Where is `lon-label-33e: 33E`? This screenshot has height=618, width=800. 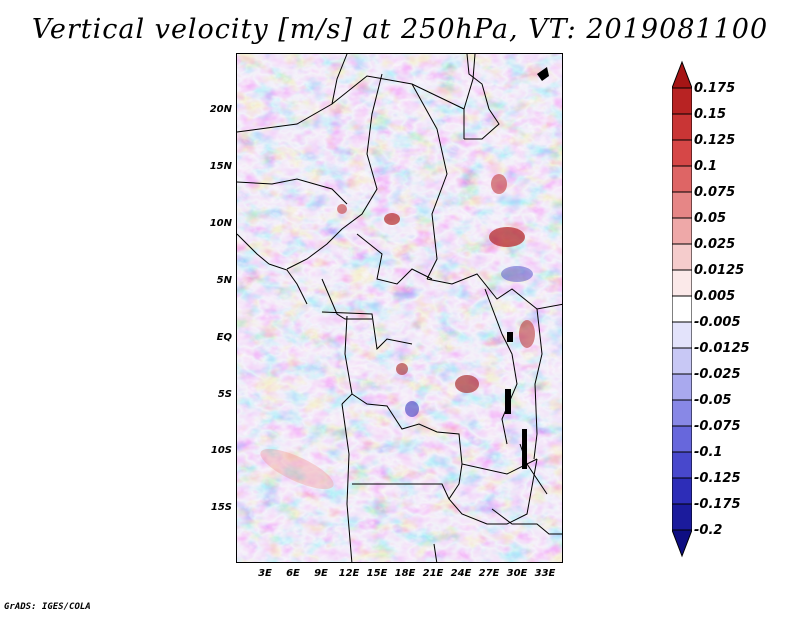
lon-label-33e: 33E is located at coordinates (545, 573).